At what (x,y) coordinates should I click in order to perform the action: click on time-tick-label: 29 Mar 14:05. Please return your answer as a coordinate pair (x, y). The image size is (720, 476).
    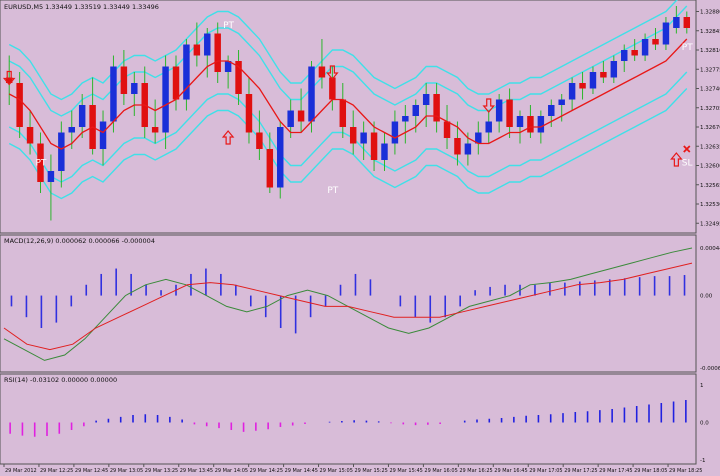
    Looking at the image, I should click on (231, 471).